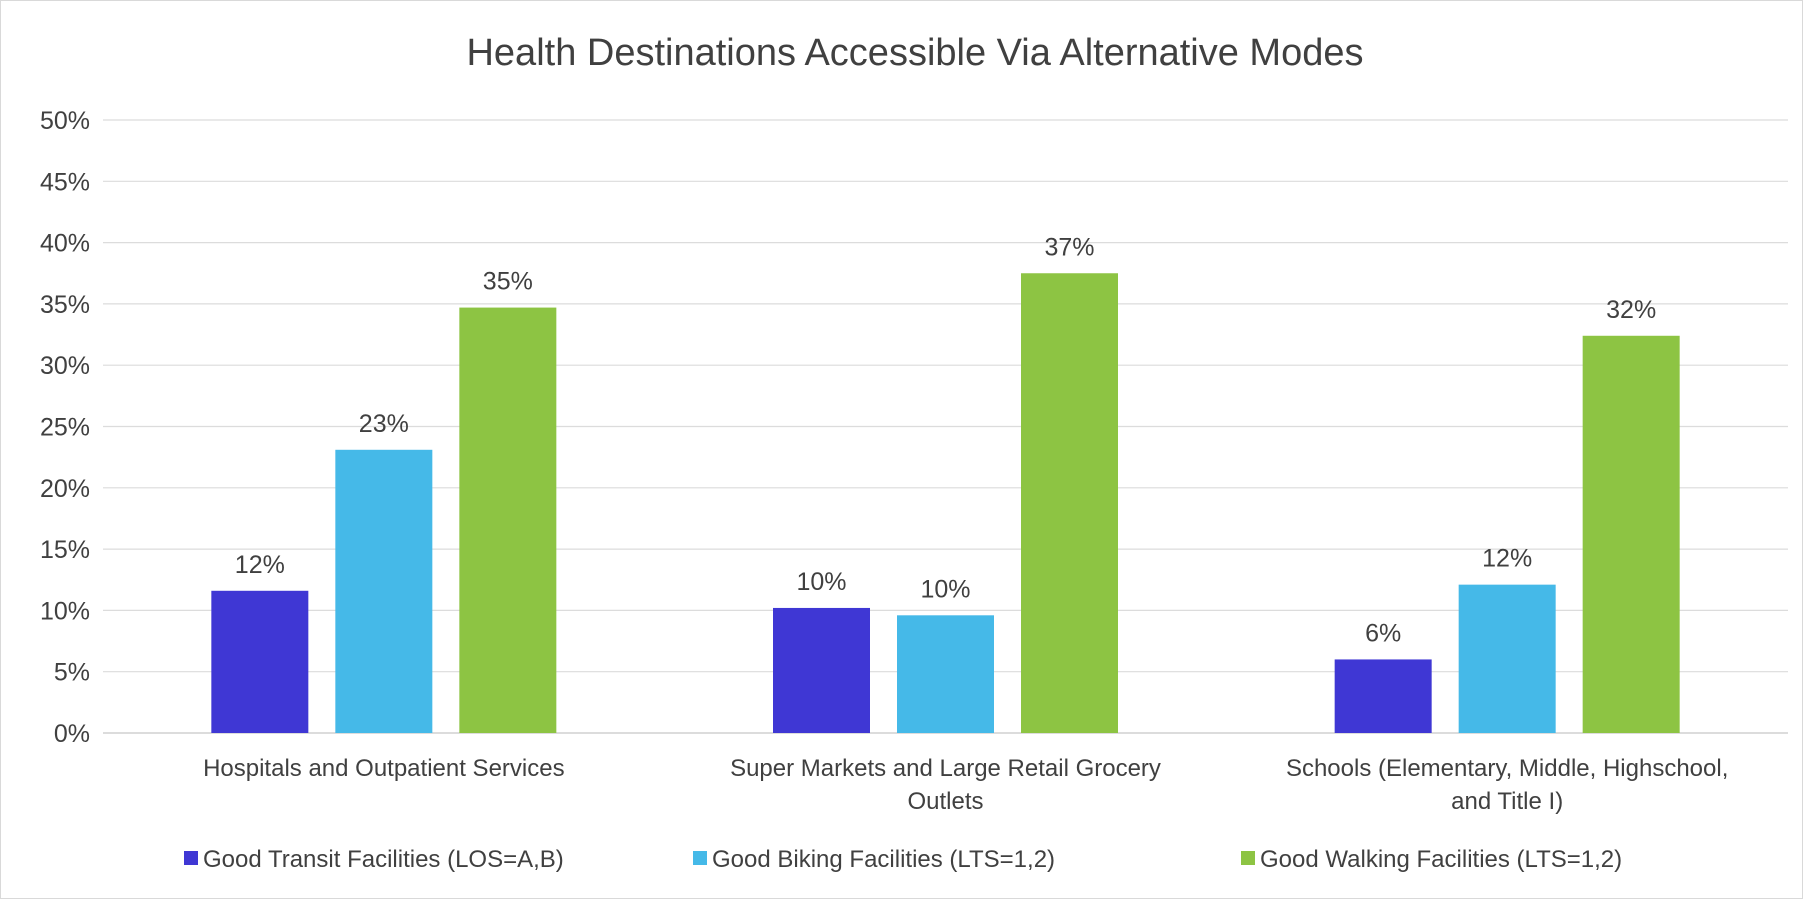 This screenshot has height=899, width=1803. Describe the element at coordinates (65, 366) in the screenshot. I see `y-tick-label: 30%` at that location.